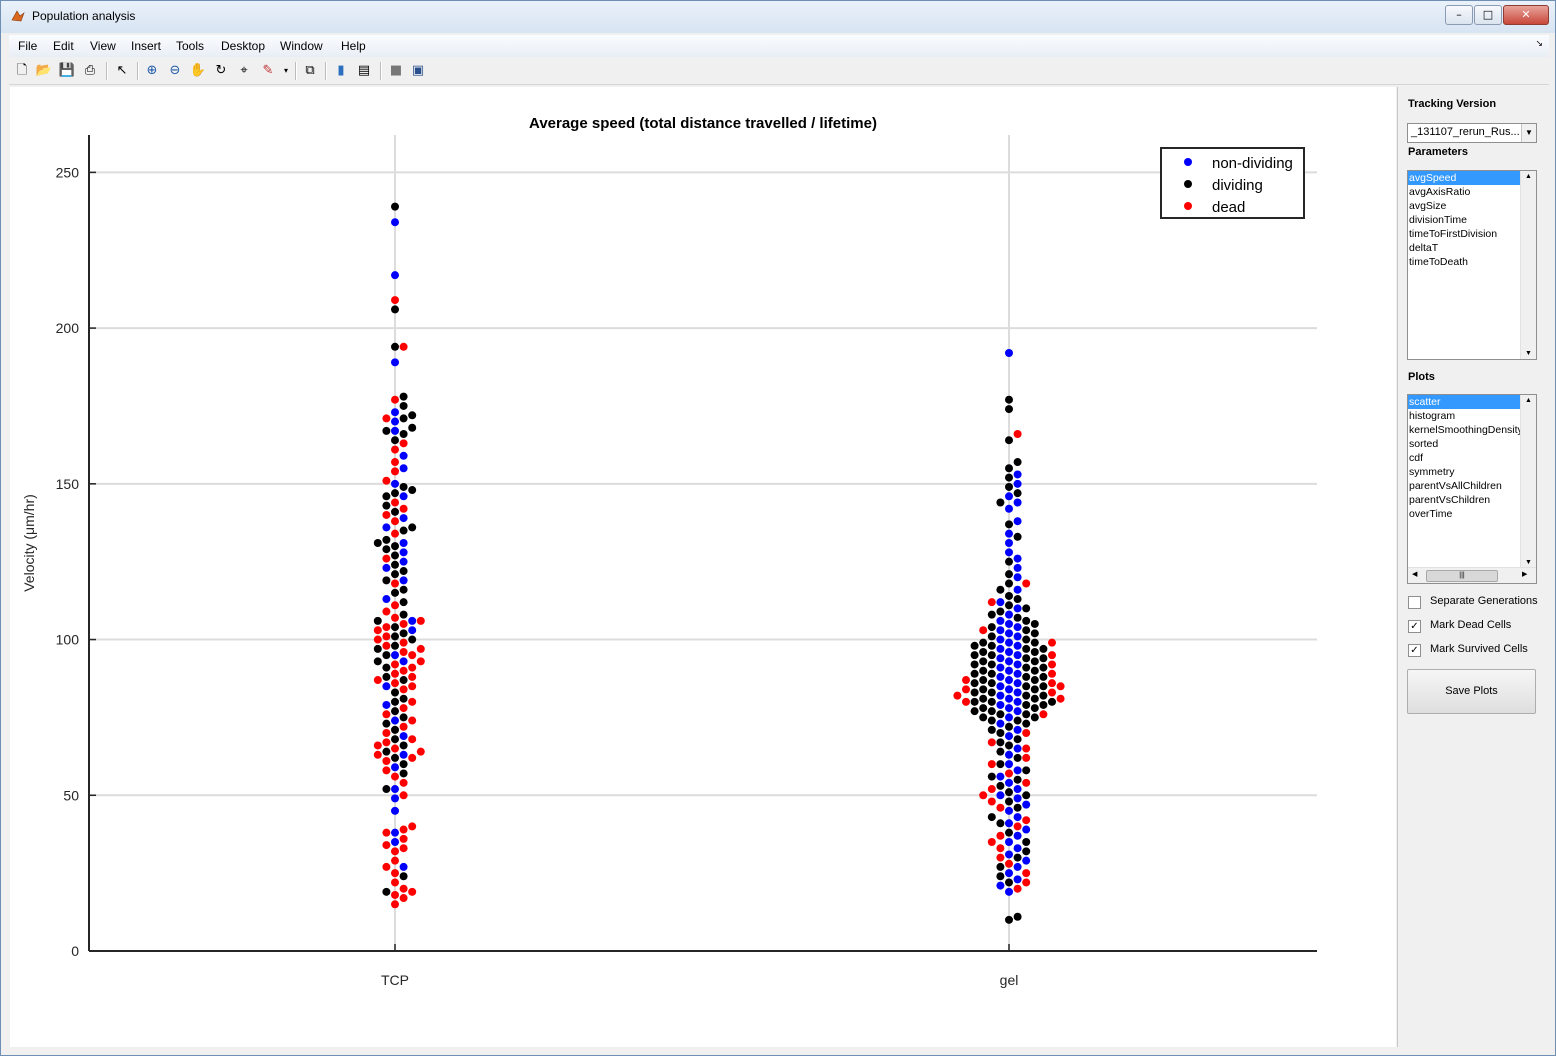 Image resolution: width=1556 pixels, height=1056 pixels. What do you see at coordinates (146, 46) in the screenshot?
I see `menu-insert: Insert` at bounding box center [146, 46].